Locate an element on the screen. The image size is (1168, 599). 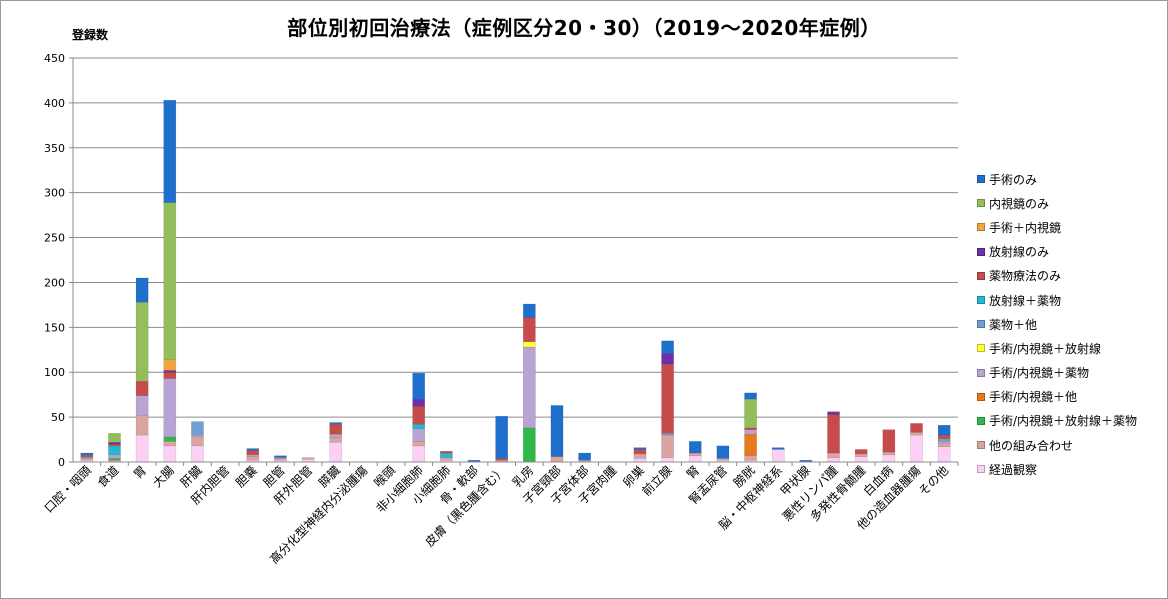
legend-item: 内視鏡のみ is located at coordinates (1072, 203).